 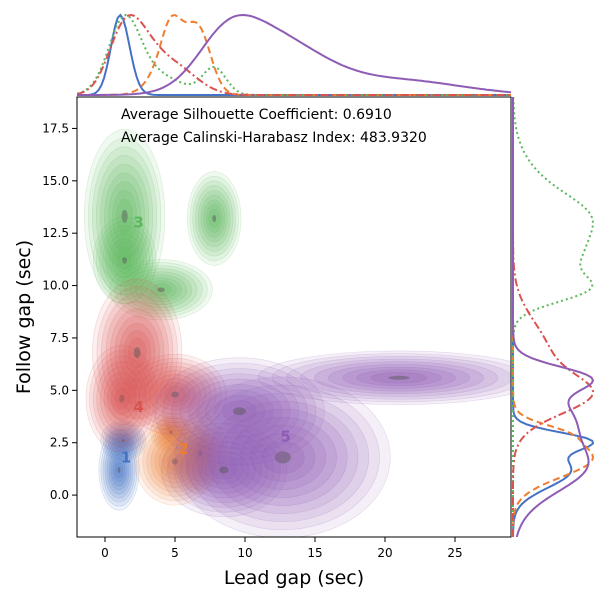 What do you see at coordinates (138, 223) in the screenshot?
I see `cluster-3-label: 3` at bounding box center [138, 223].